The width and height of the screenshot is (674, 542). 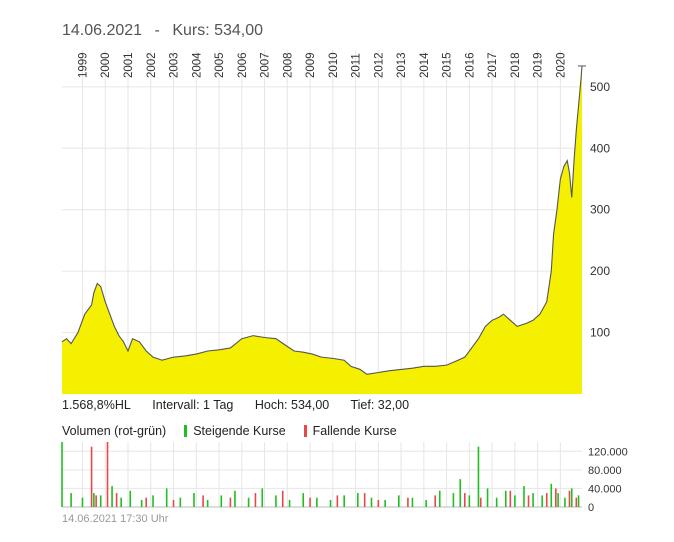 I want to click on volume-tick-label: 0, so click(x=591, y=508).